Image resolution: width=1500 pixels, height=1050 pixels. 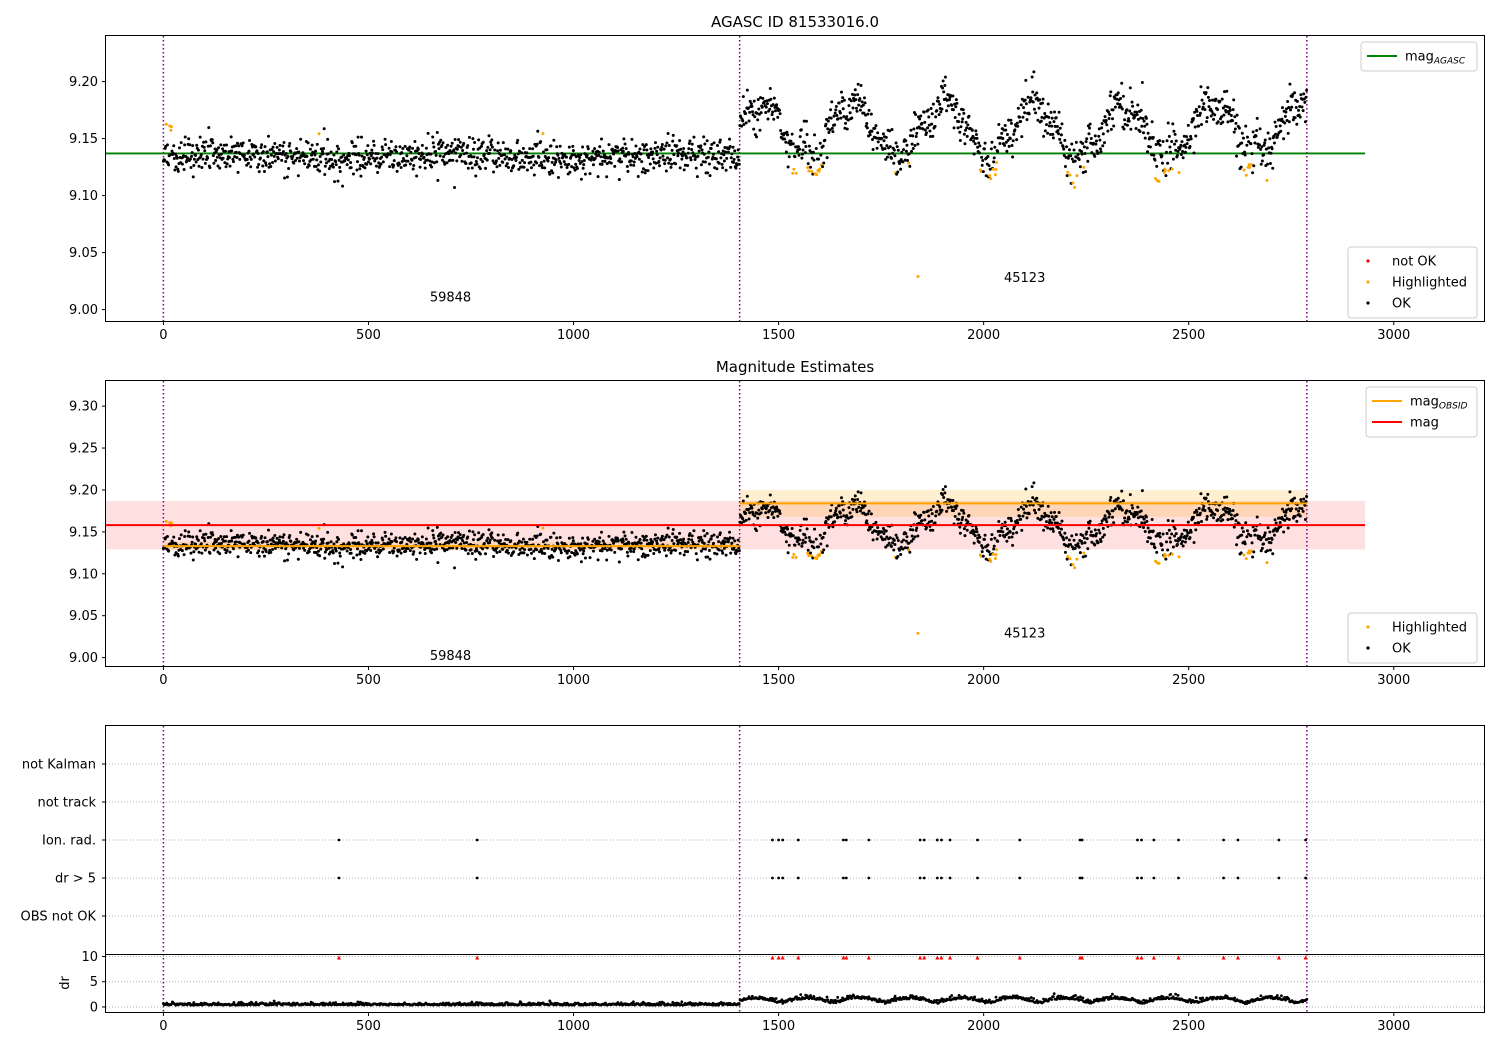 What do you see at coordinates (83, 616) in the screenshot?
I see `y-tick-label: 9.05` at bounding box center [83, 616].